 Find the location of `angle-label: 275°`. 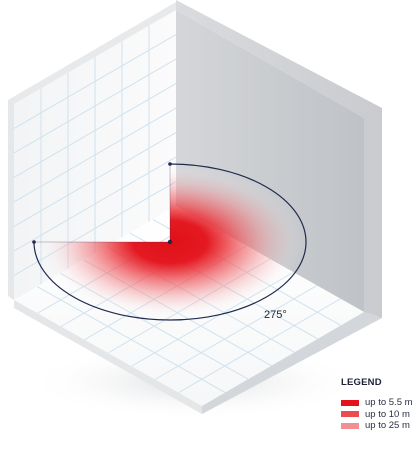

angle-label: 275° is located at coordinates (275, 315).